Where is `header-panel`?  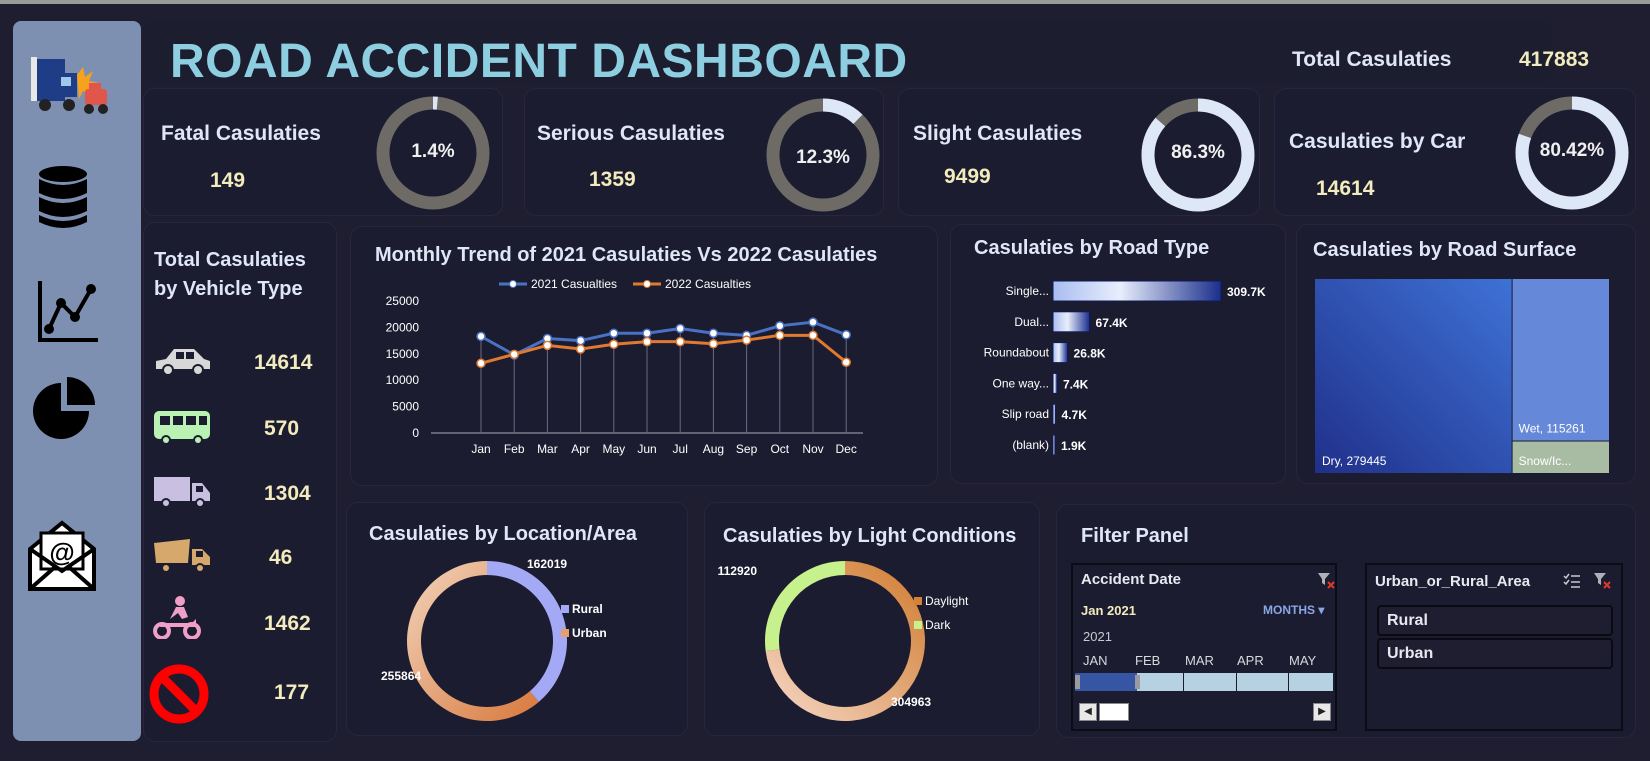
header-panel is located at coordinates (848, 52).